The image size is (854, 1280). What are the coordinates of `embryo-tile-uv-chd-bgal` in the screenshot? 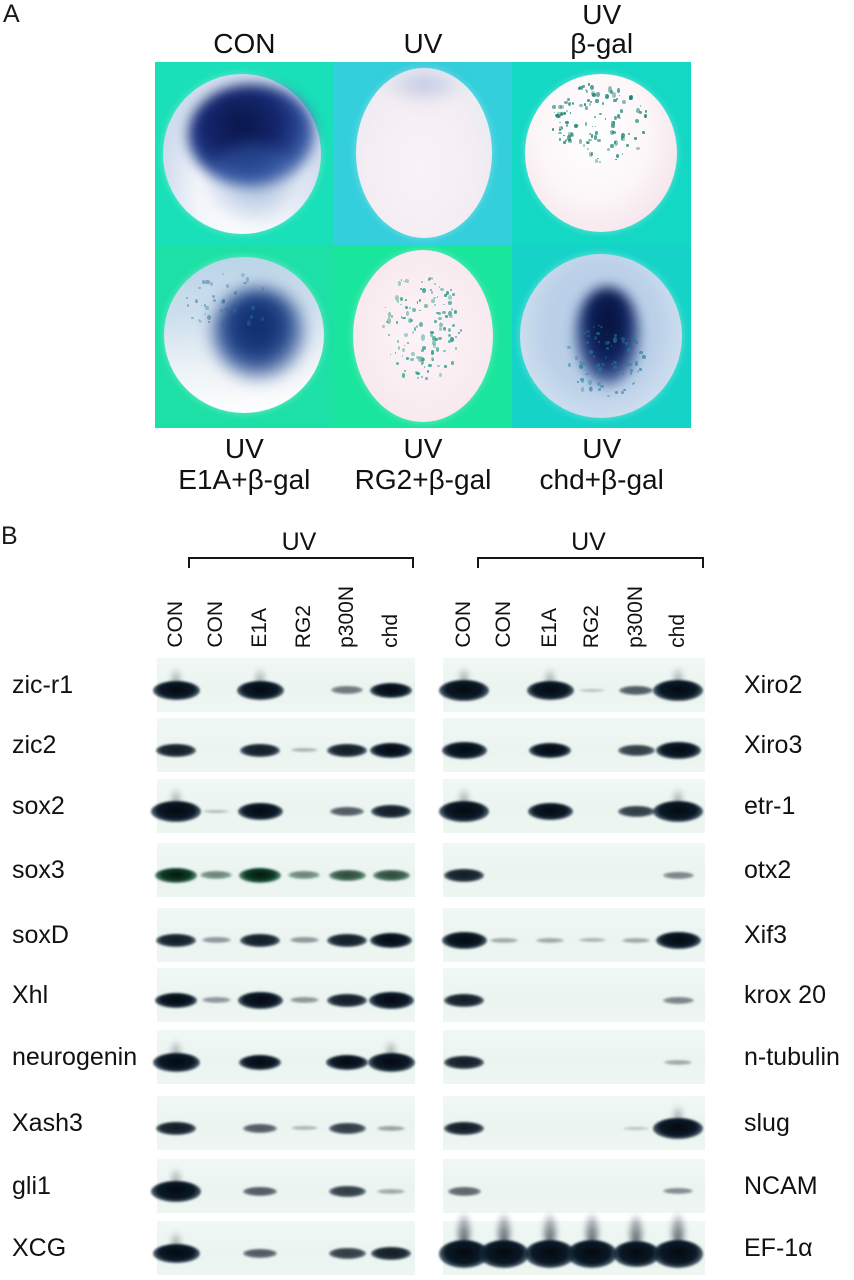 It's located at (601, 336).